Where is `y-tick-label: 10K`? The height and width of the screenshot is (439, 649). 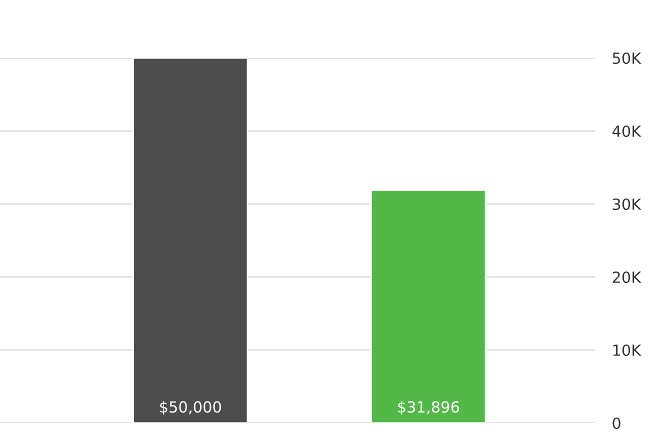
y-tick-label: 10K is located at coordinates (627, 350).